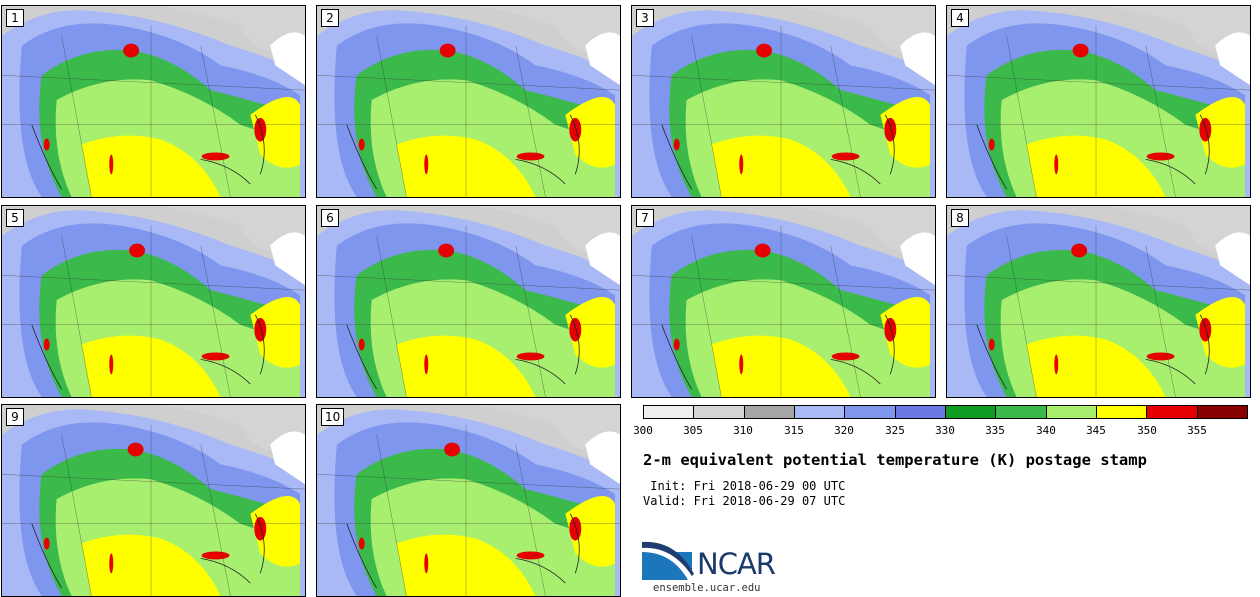 This screenshot has height=597, width=1260. Describe the element at coordinates (707, 588) in the screenshot. I see `website-url: ensemble.ucar.edu` at that location.